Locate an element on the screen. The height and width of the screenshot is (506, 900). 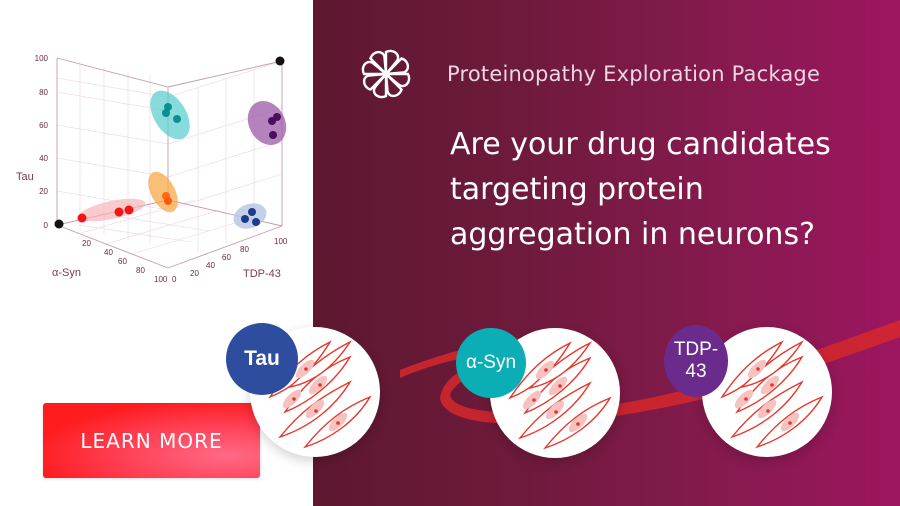
badge-tau-label: Tau is located at coordinates (262, 358).